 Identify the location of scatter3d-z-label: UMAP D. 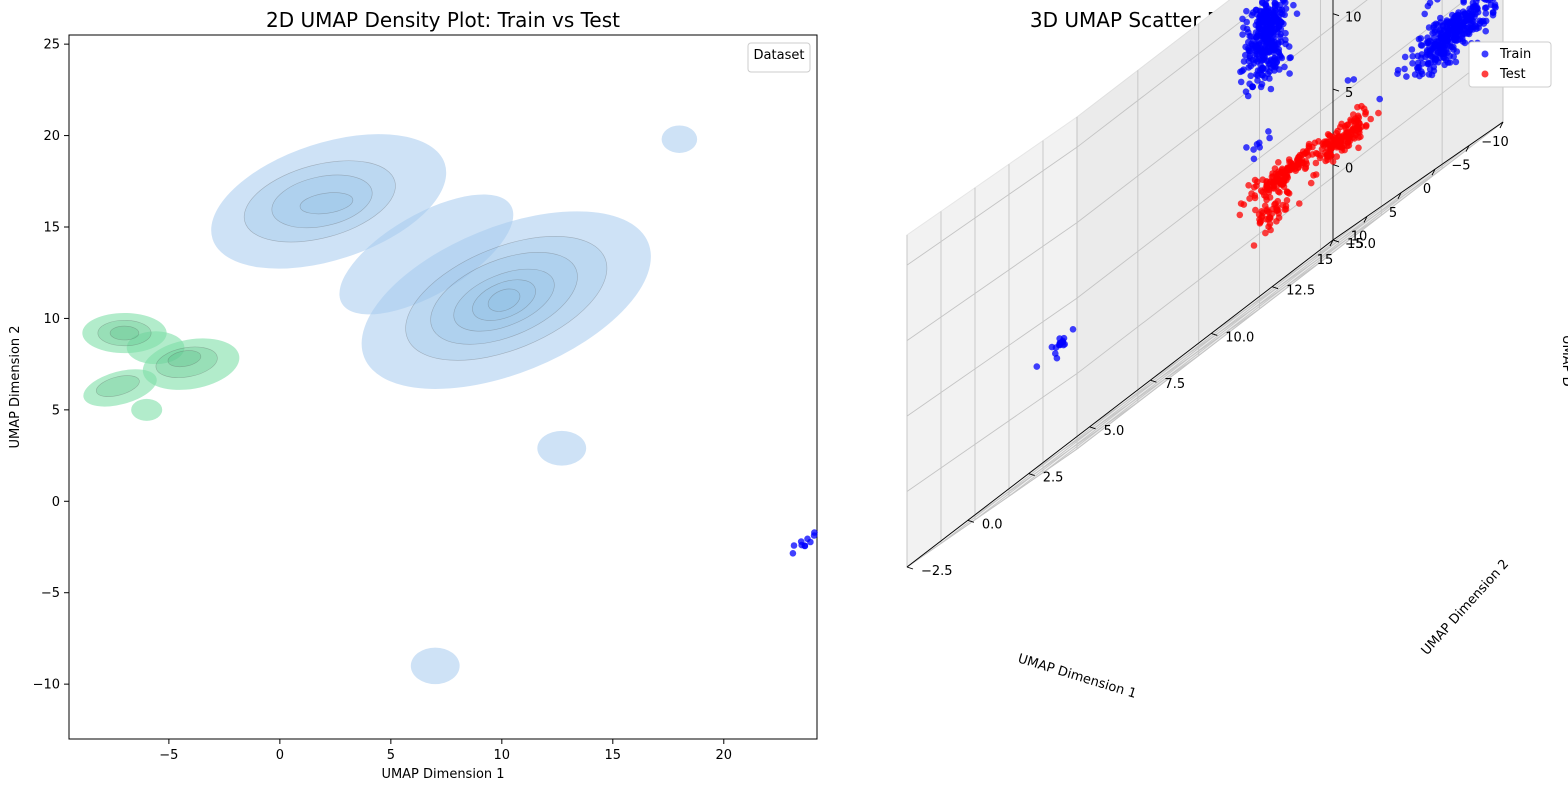
(1563, 361).